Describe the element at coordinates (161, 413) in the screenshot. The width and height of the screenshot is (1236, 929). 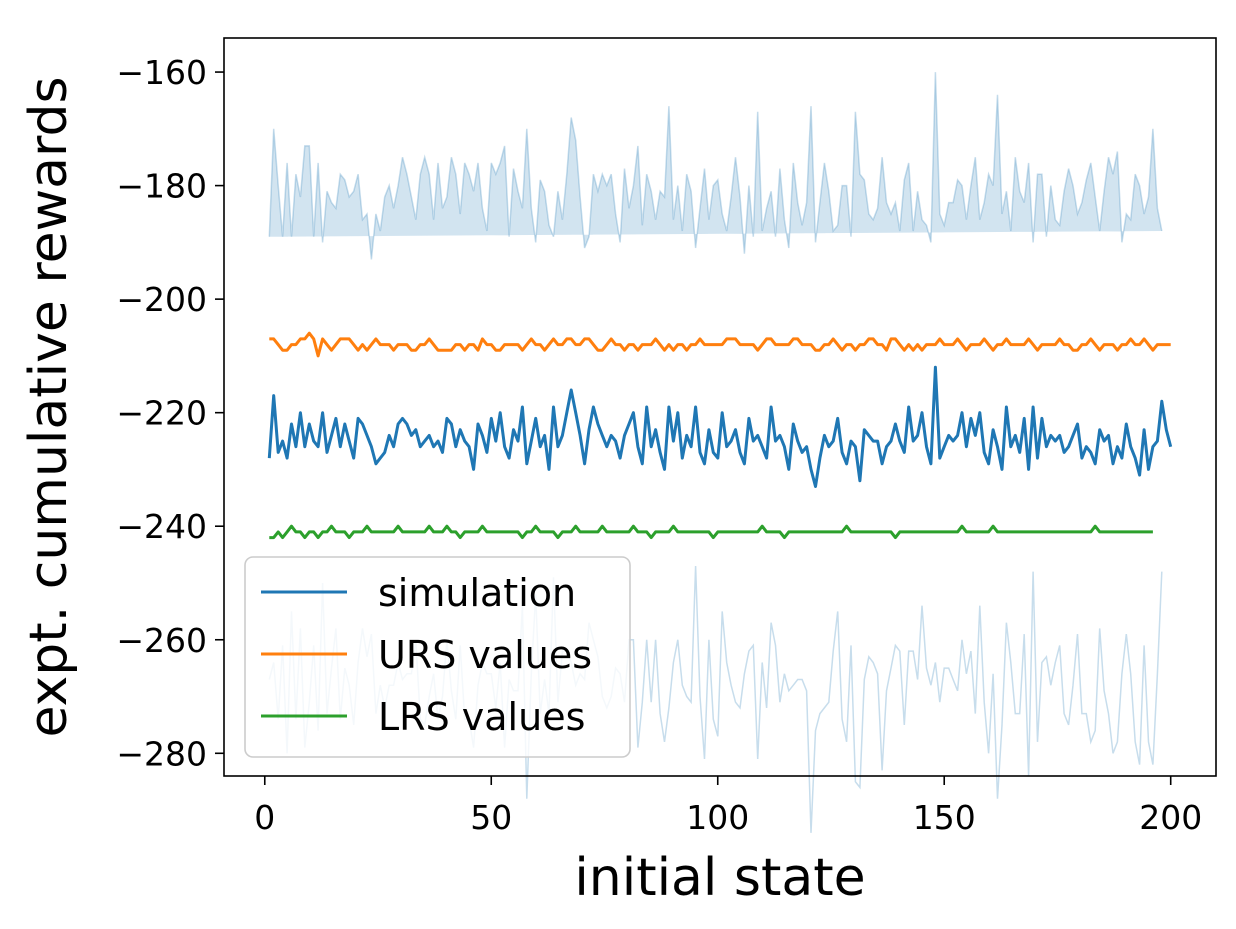
I see `y-tick-label: −220` at that location.